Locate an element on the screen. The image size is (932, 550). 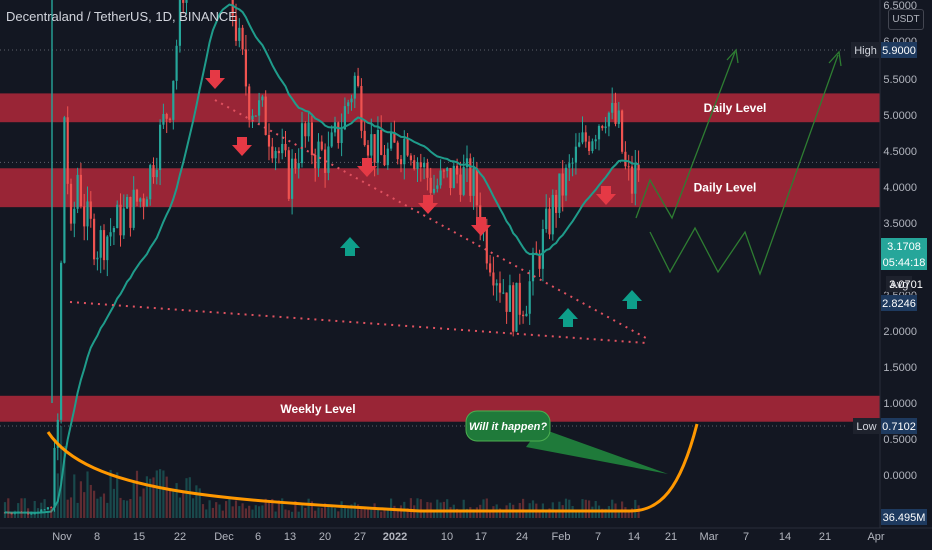
level-label: Weekly Level is located at coordinates (317, 409).